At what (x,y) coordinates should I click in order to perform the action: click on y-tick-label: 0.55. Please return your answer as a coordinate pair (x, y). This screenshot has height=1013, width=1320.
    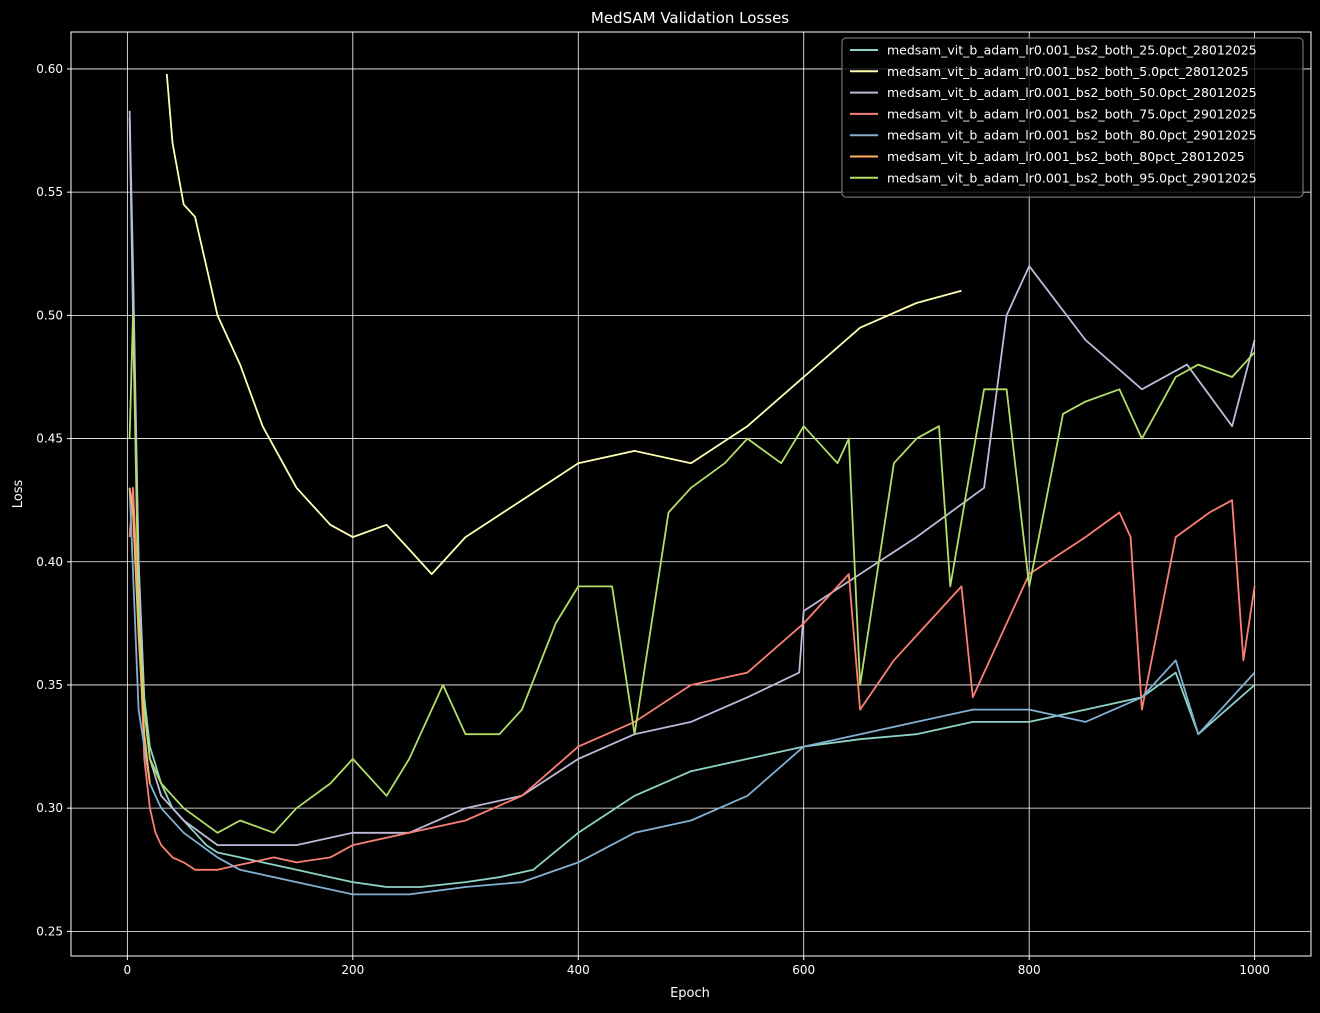
    Looking at the image, I should click on (49, 192).